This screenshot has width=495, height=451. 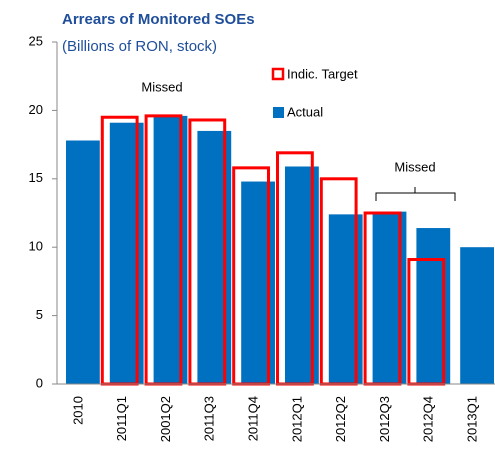 I want to click on y-tick-label: 25, so click(x=36, y=40).